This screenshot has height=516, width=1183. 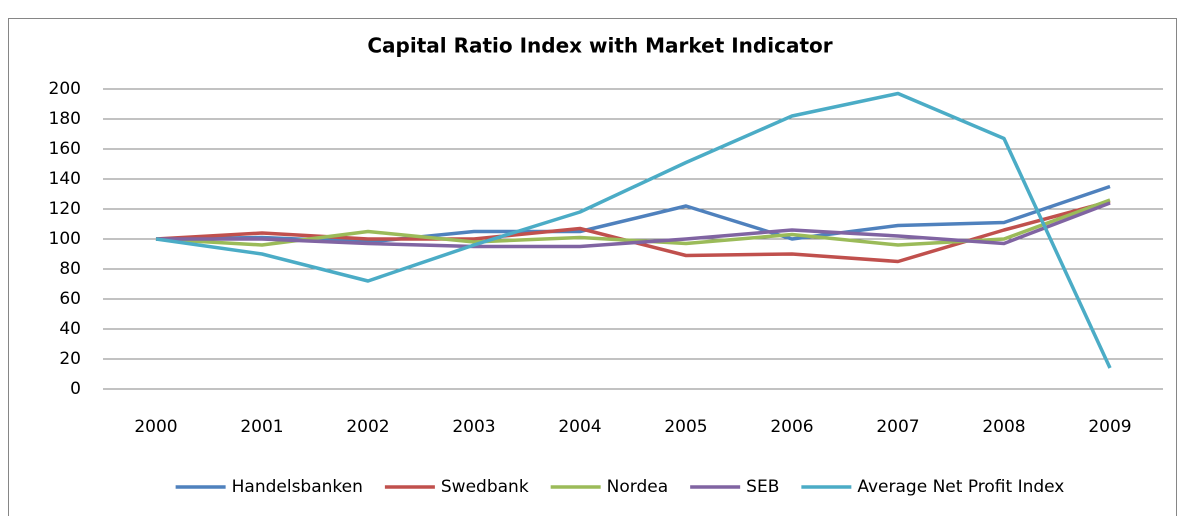 What do you see at coordinates (65, 119) in the screenshot?
I see `y-tick-label: 180` at bounding box center [65, 119].